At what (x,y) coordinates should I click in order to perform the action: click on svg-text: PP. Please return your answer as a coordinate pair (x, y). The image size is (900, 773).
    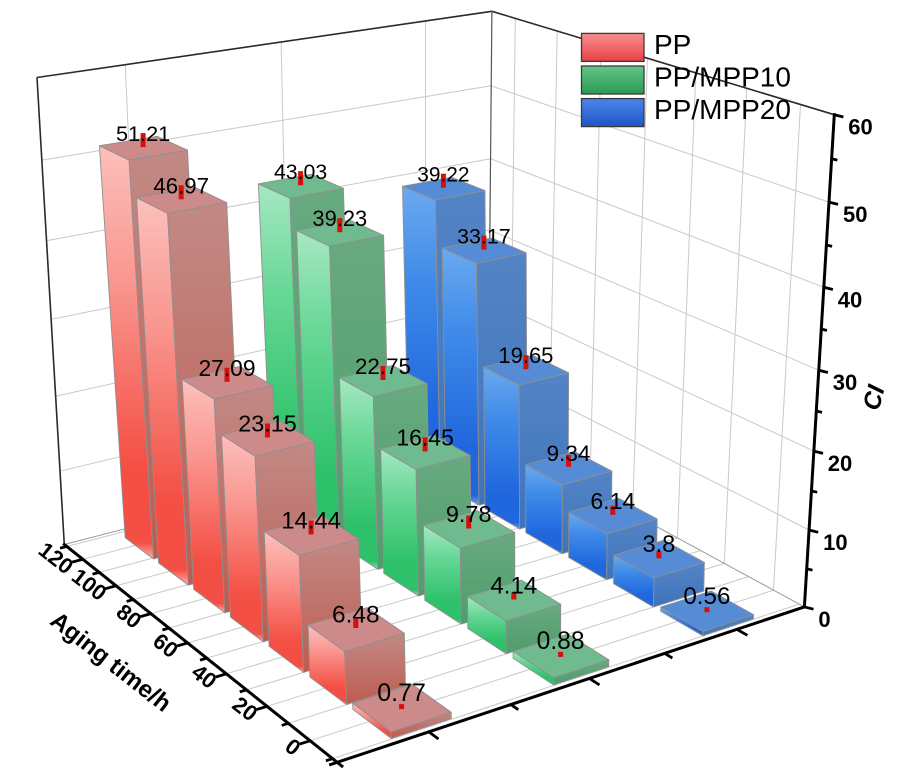
    Looking at the image, I should click on (672, 44).